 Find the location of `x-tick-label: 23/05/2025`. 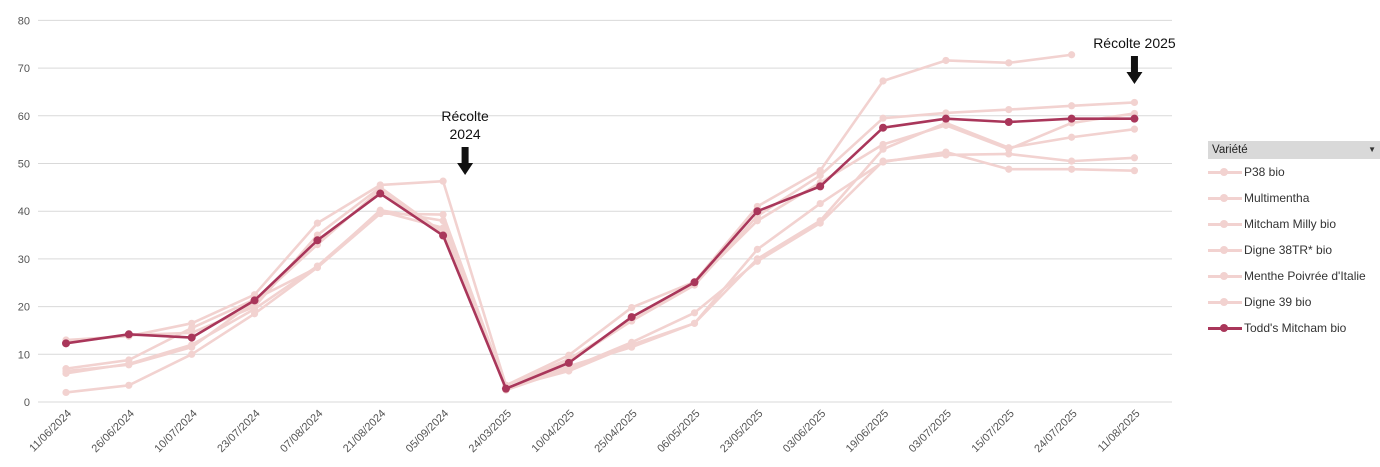

x-tick-label: 23/05/2025 is located at coordinates (741, 431).